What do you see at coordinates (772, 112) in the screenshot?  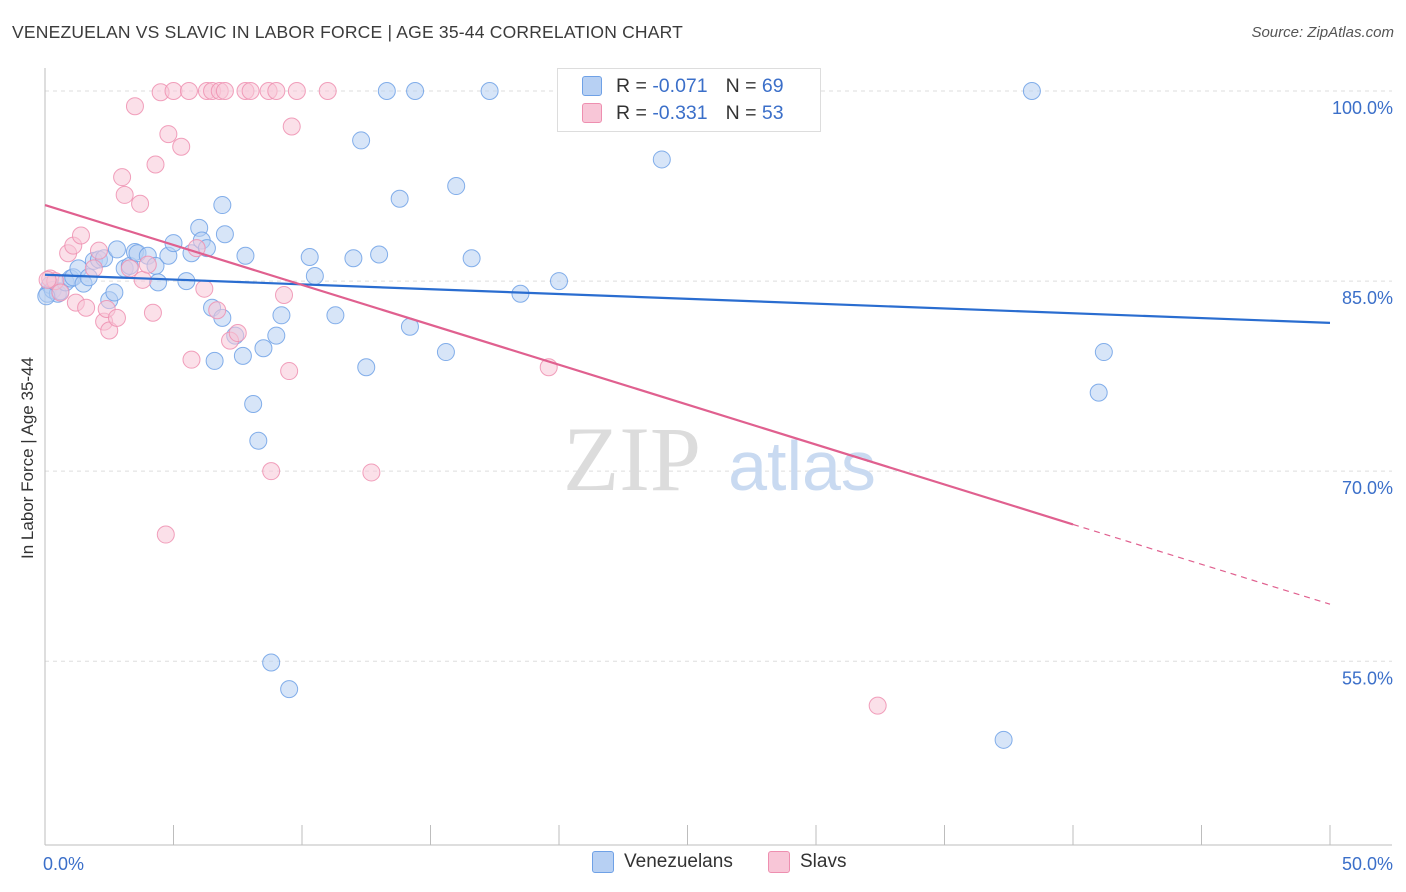 I see `legend-n-value: 53` at bounding box center [772, 112].